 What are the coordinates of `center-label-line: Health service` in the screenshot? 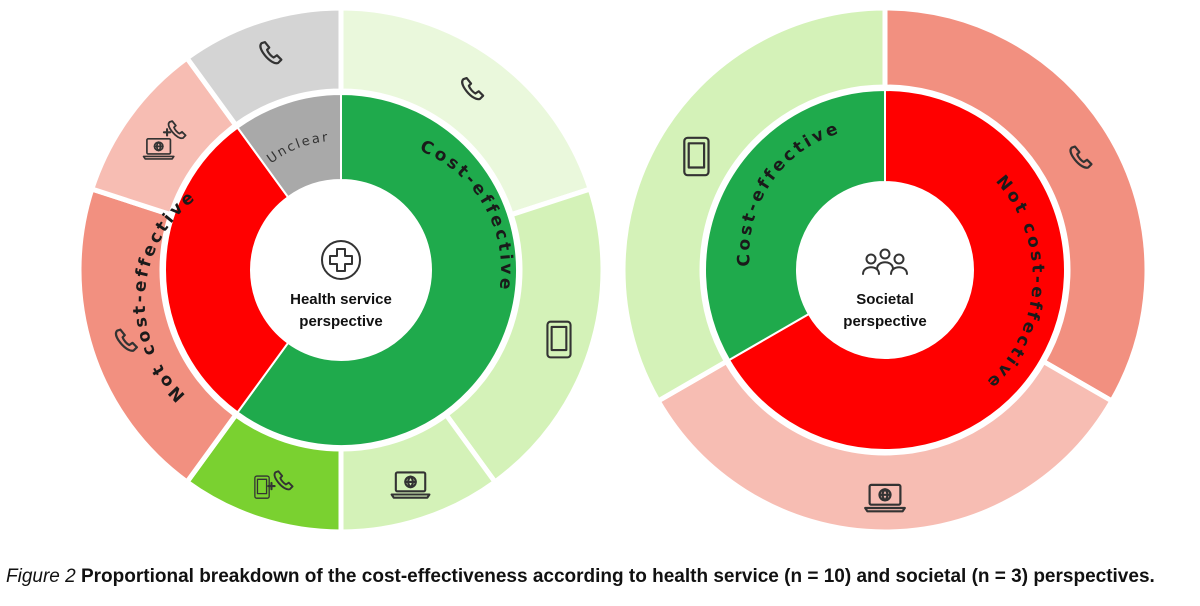 It's located at (341, 299).